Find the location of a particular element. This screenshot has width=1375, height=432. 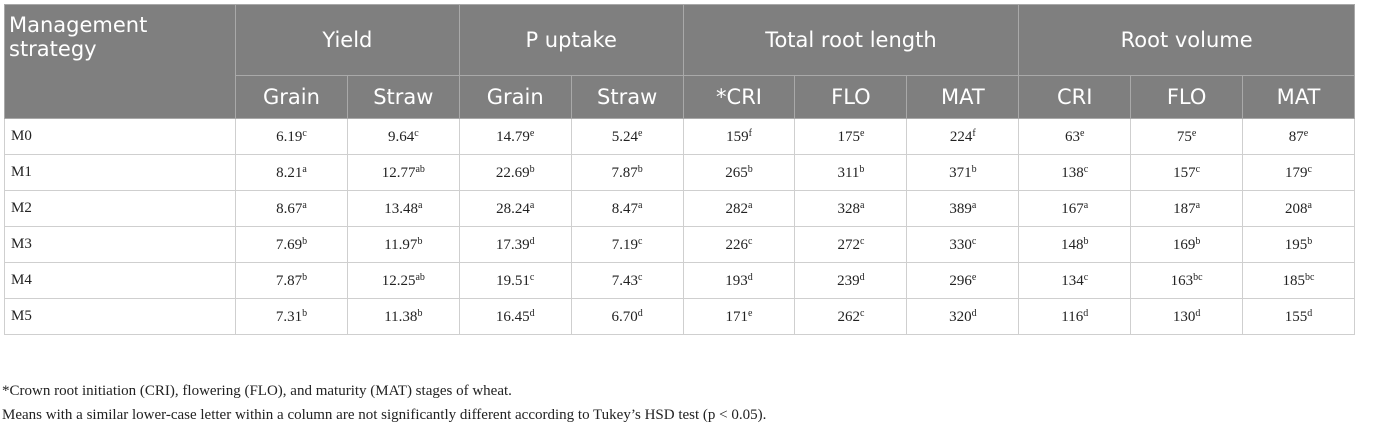

group-header: Total root length is located at coordinates (851, 40).